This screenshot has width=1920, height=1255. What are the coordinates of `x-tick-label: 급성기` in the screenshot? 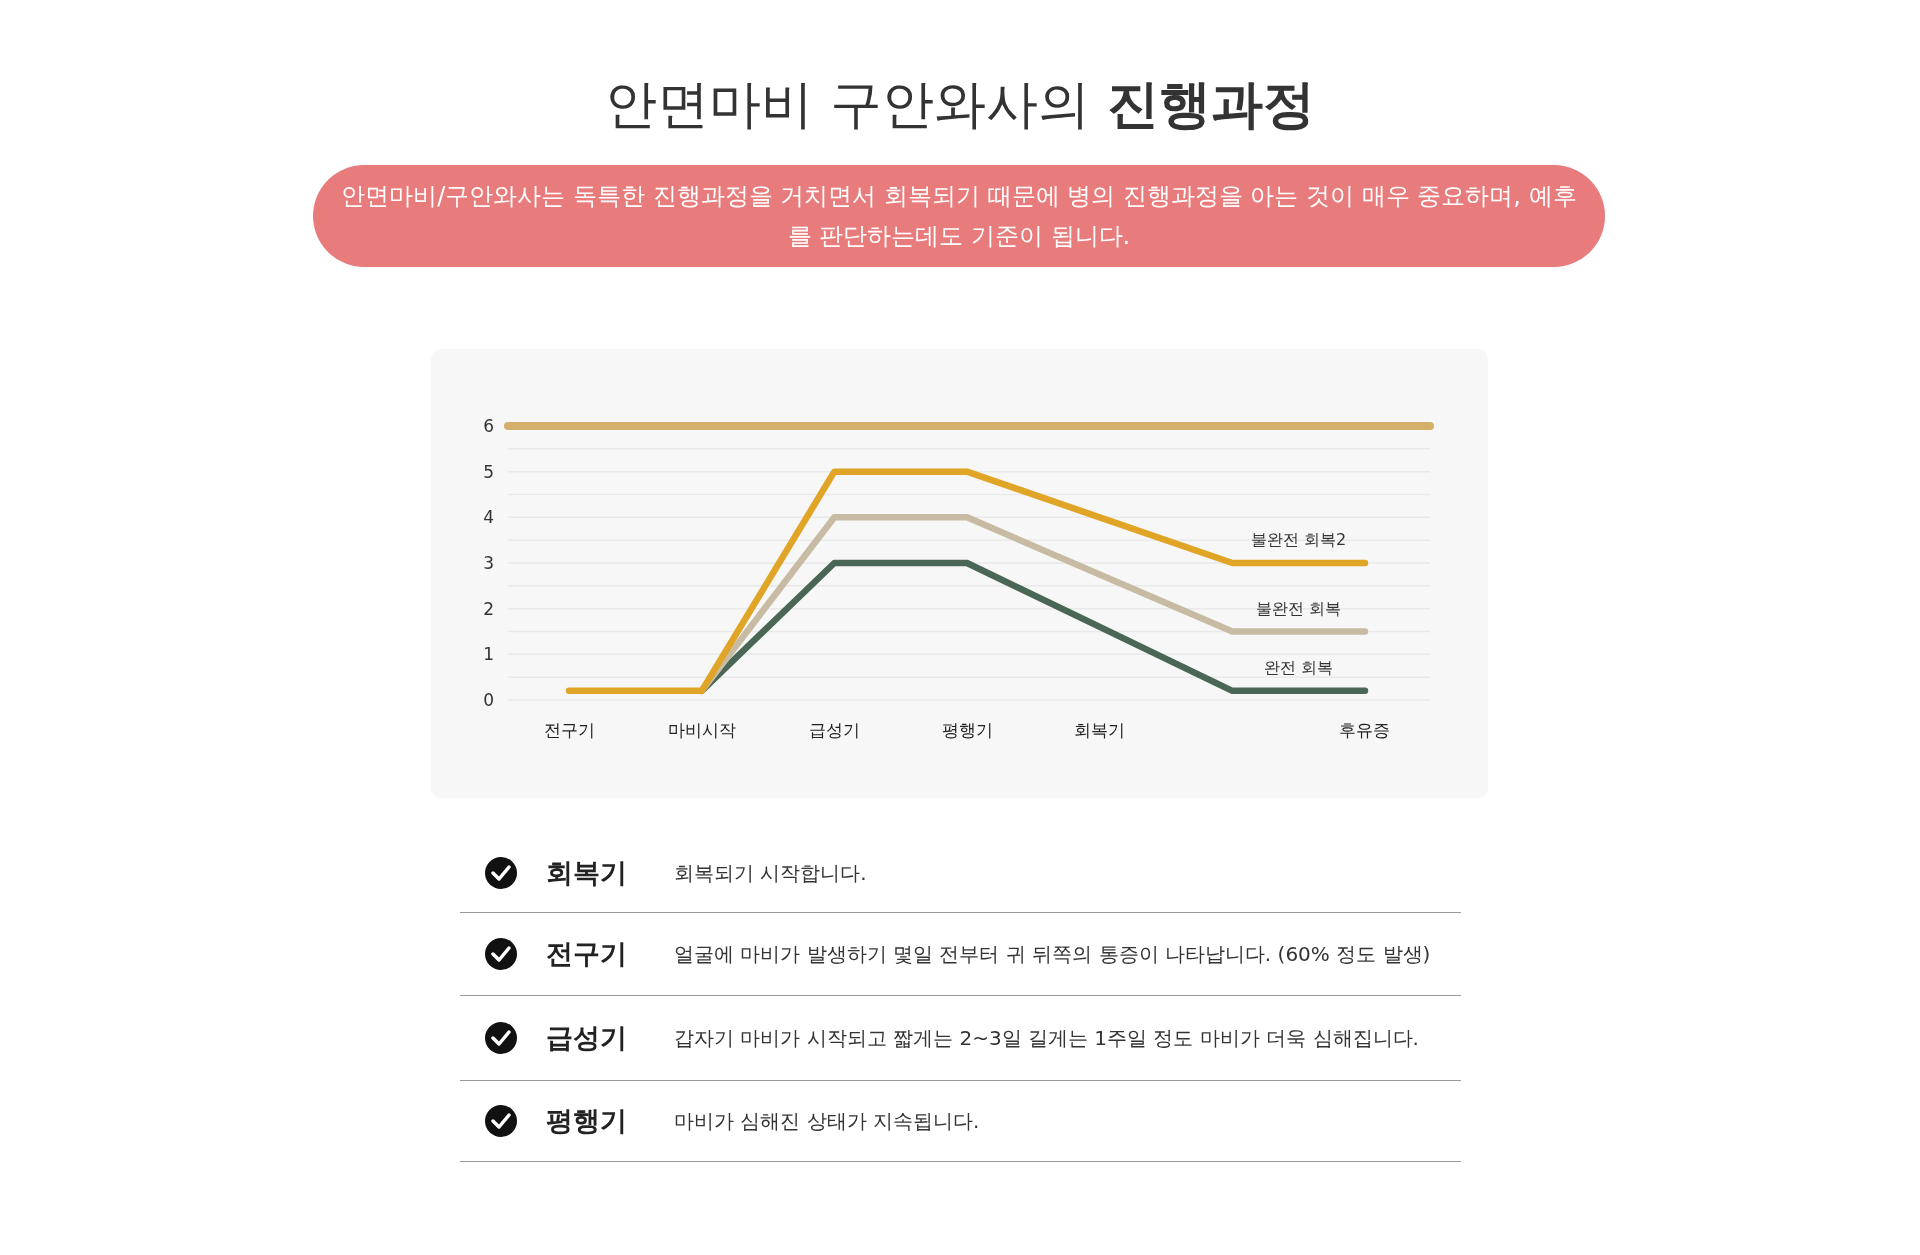 It's located at (834, 730).